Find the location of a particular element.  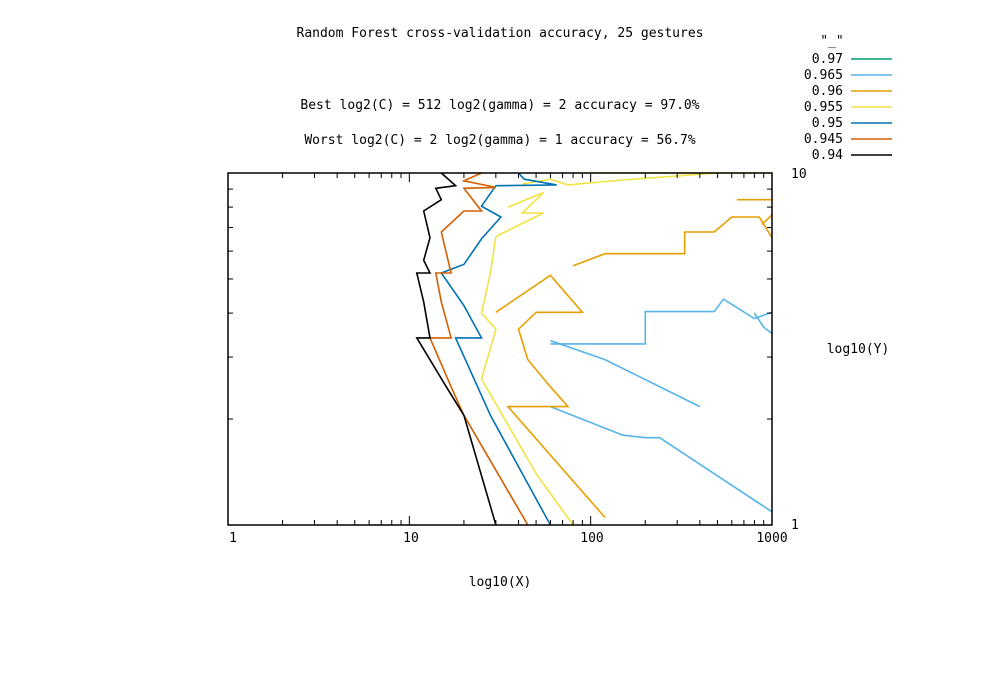

y-tick-label: 1 is located at coordinates (795, 525).